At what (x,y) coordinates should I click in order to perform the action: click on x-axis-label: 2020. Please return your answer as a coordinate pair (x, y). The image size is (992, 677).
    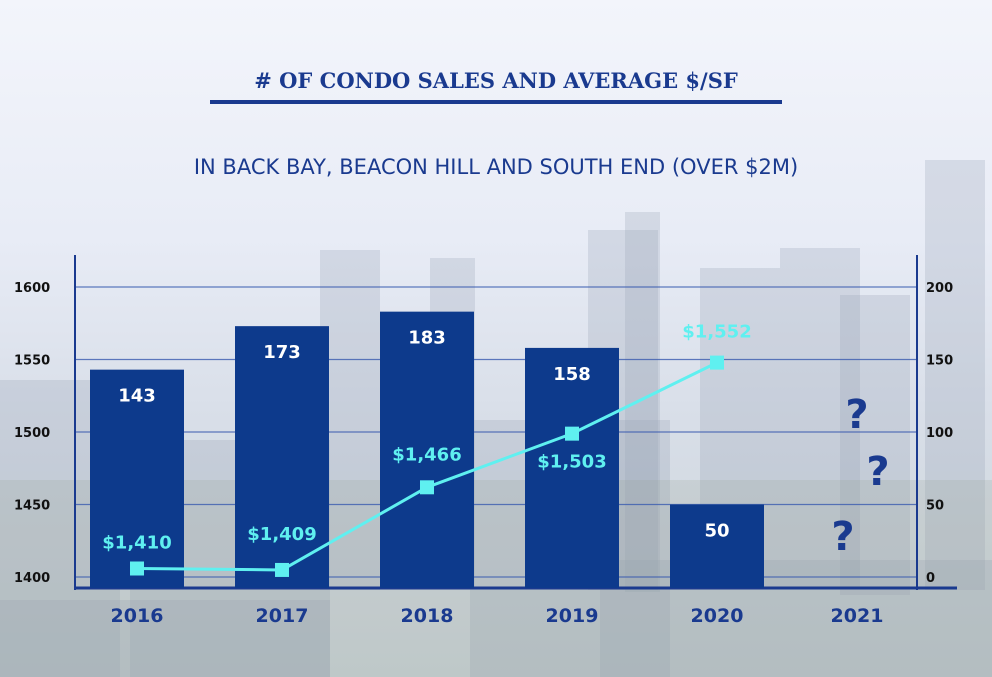
    Looking at the image, I should click on (717, 616).